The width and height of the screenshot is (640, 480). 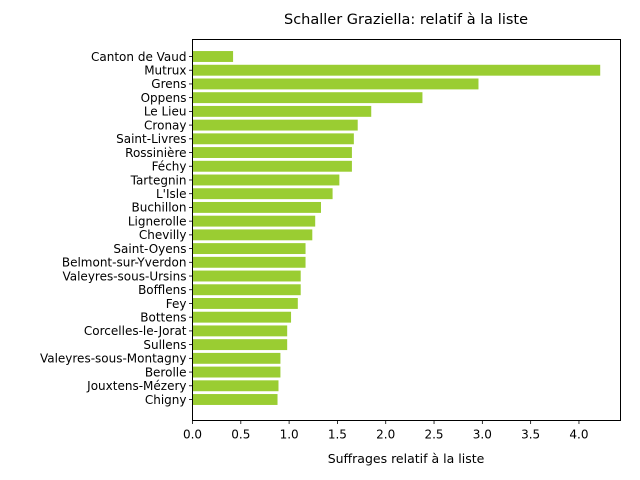 What do you see at coordinates (124, 263) in the screenshot?
I see `y-tick-label: Belmont-sur-Yverdon` at bounding box center [124, 263].